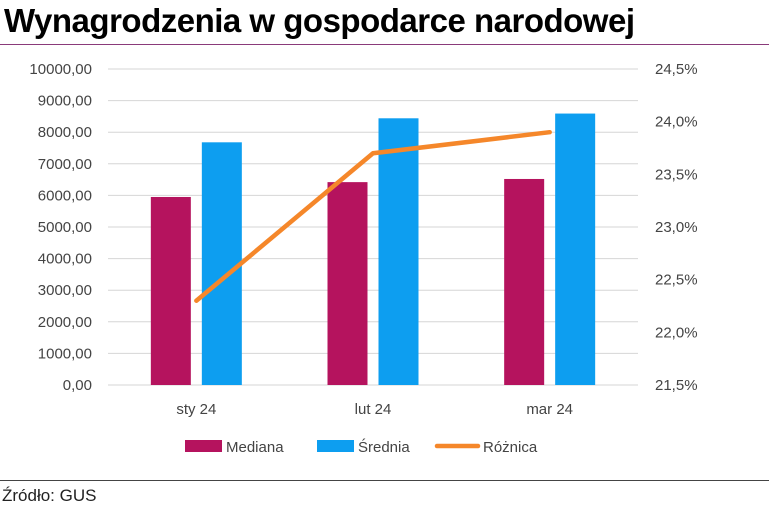 This screenshot has height=510, width=769. What do you see at coordinates (65, 227) in the screenshot?
I see `left-tick-label: 5000,00` at bounding box center [65, 227].